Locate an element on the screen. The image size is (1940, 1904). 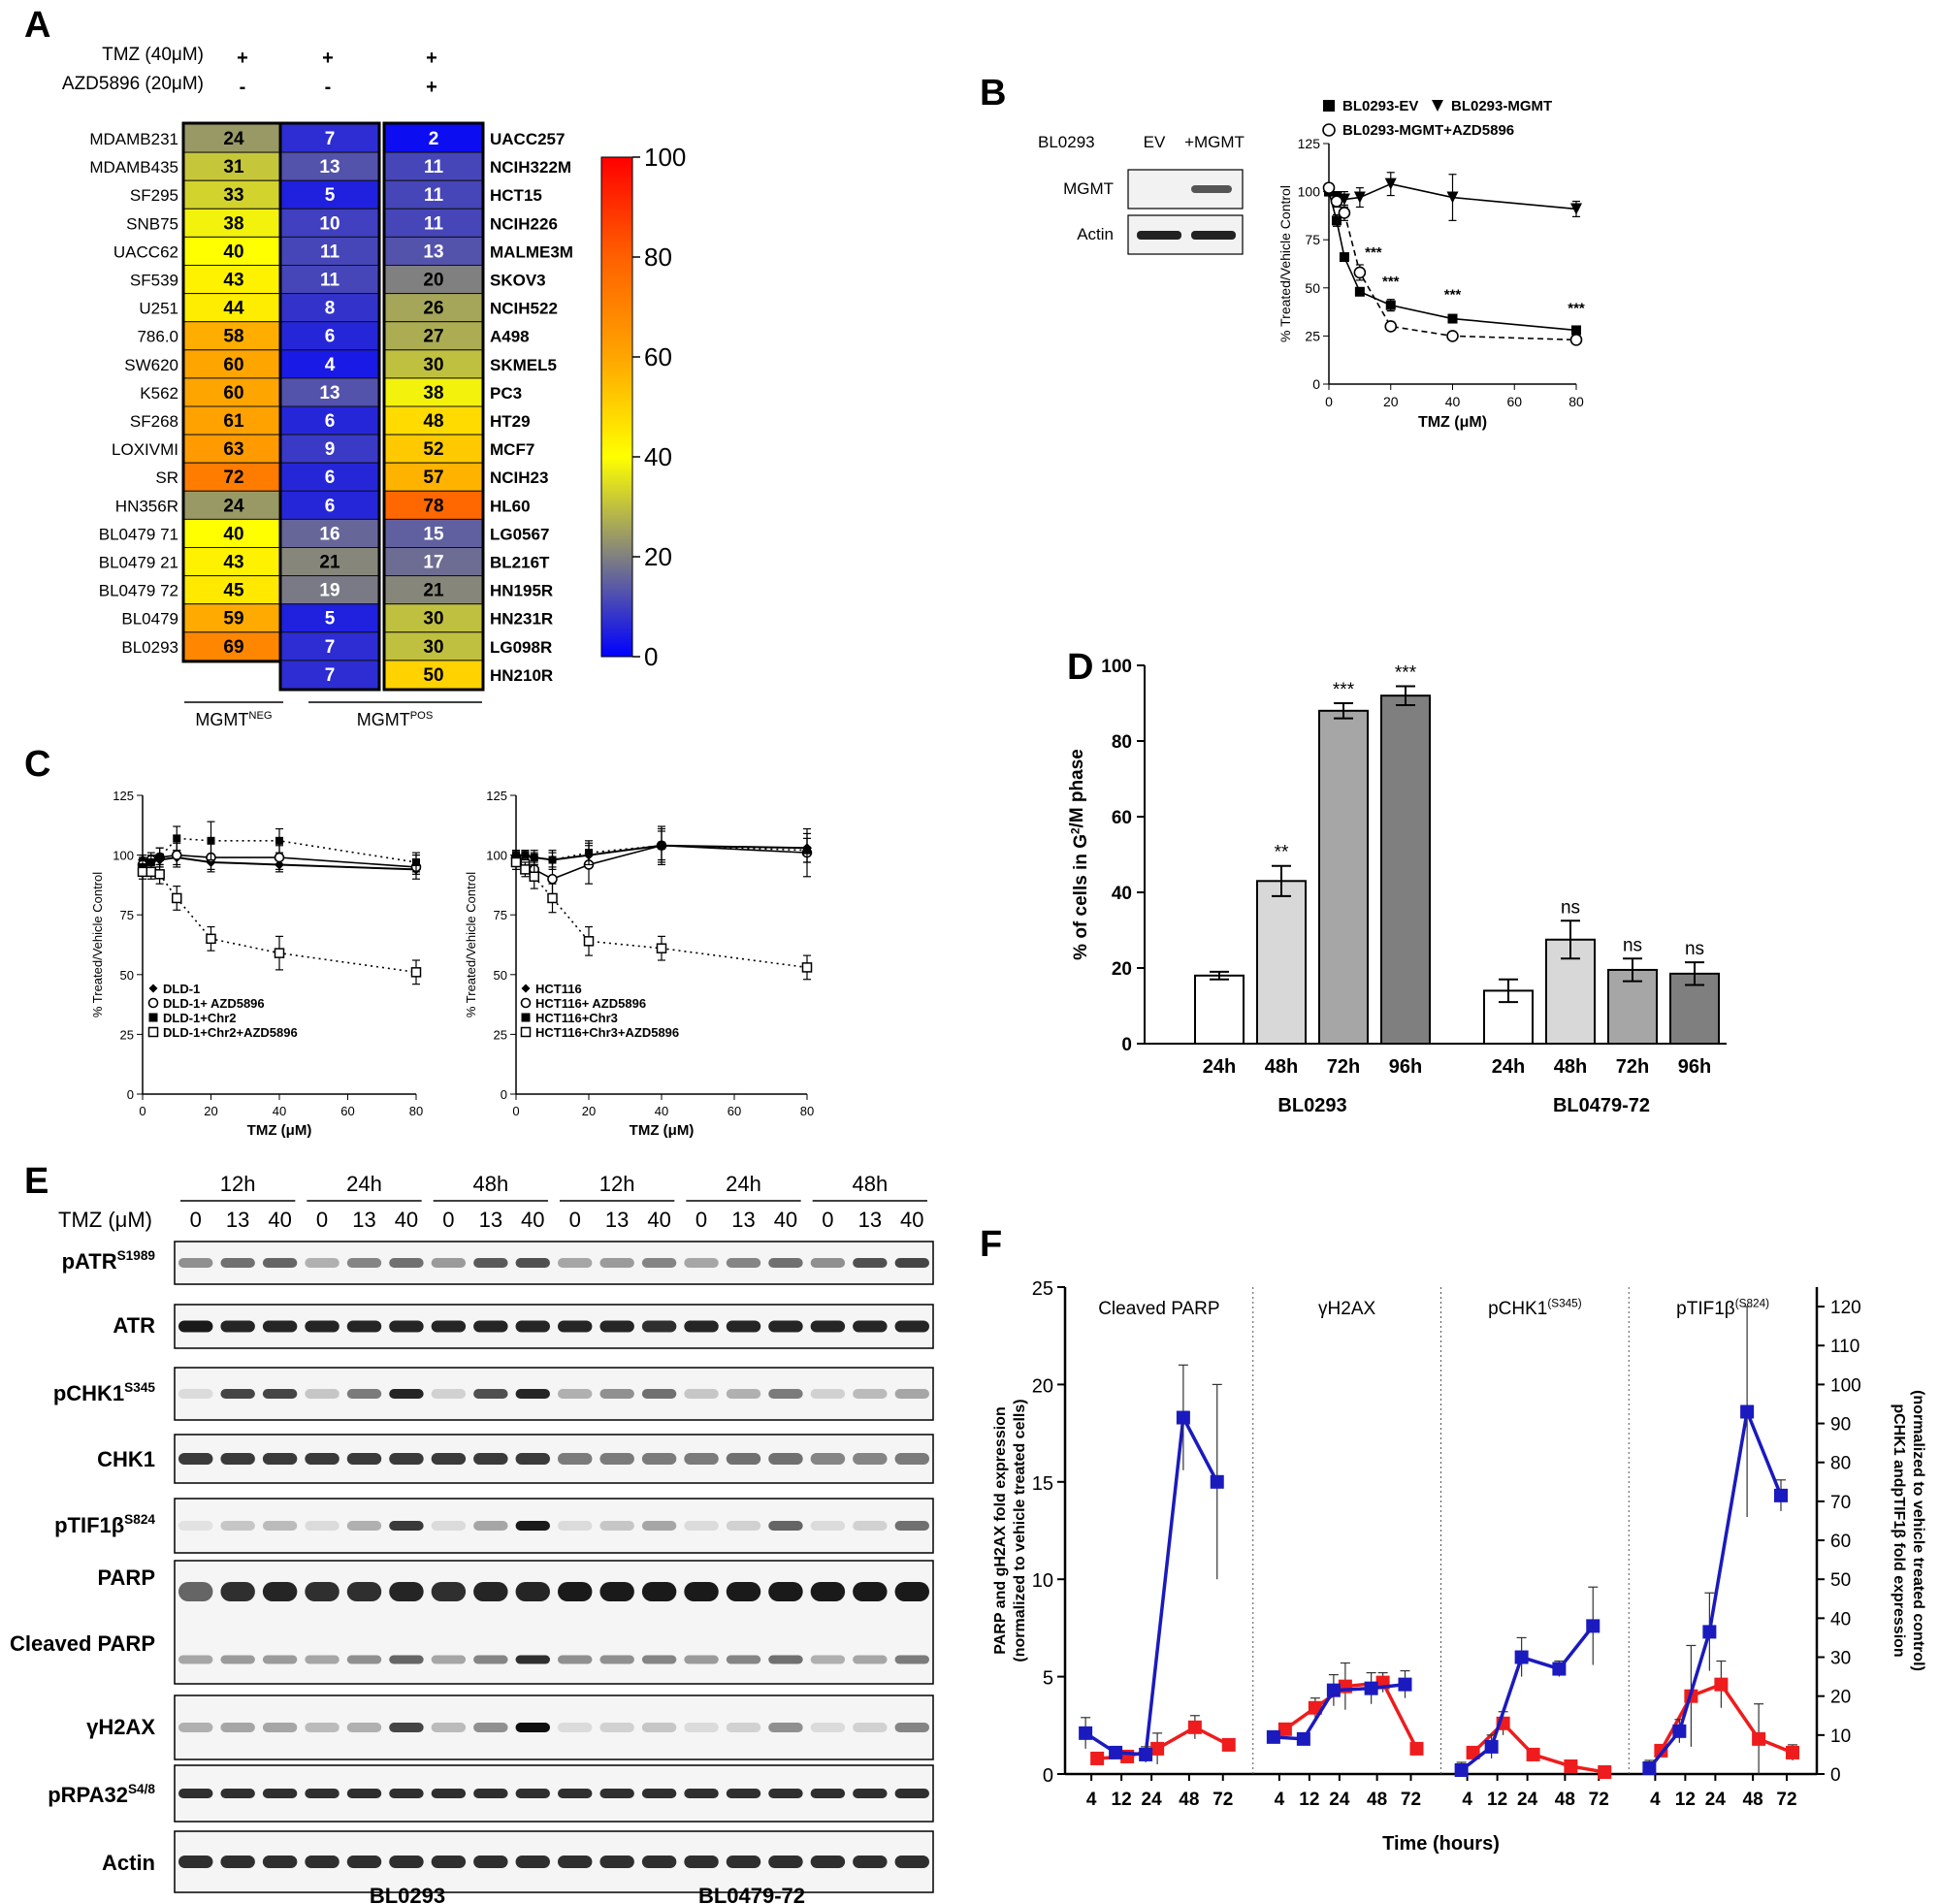
timepoint-label: 24h is located at coordinates (743, 1184).